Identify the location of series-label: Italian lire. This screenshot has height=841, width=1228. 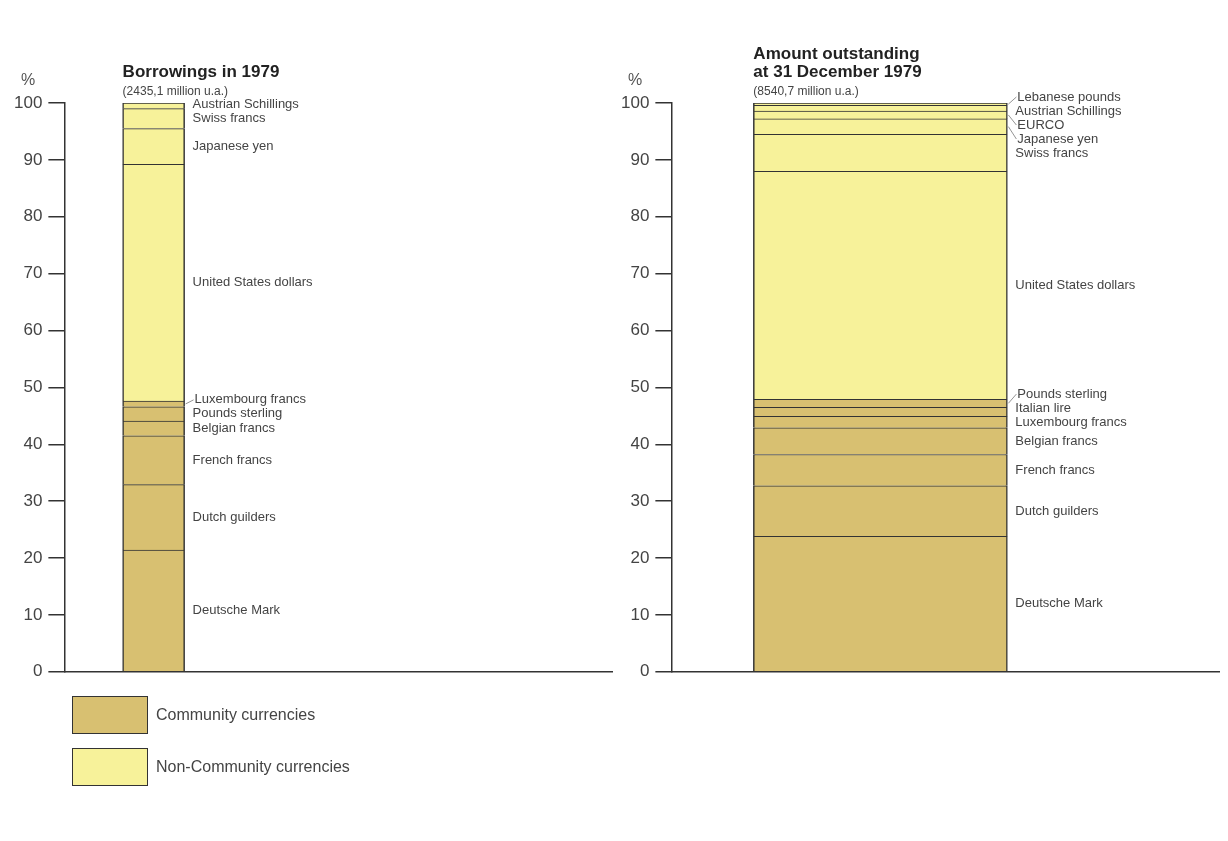
(1043, 407).